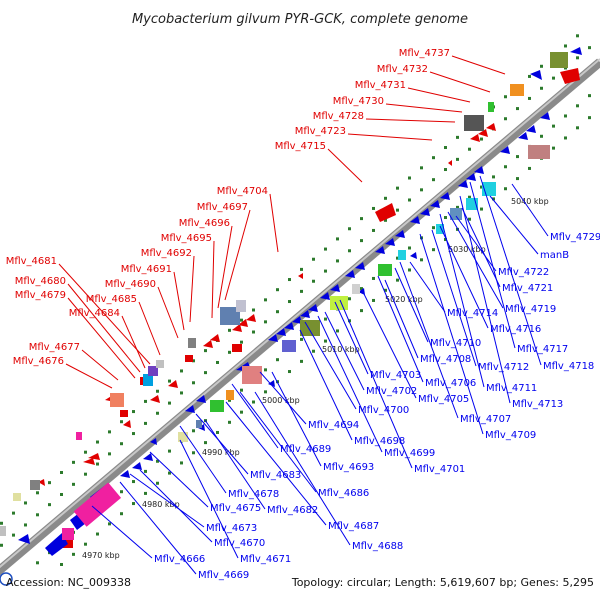 The height and width of the screenshot is (600, 600). Describe the element at coordinates (186, 238) in the screenshot. I see `gene-label: Mflv_4695` at that location.